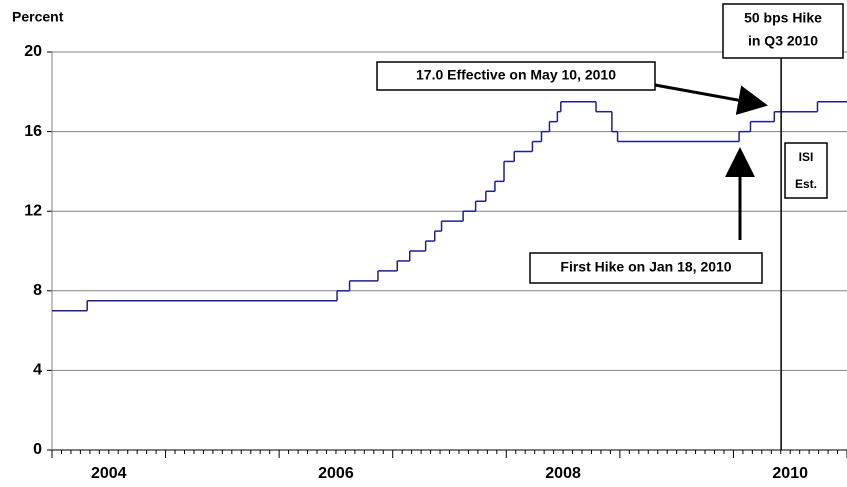 The image size is (847, 487). I want to click on y-tick-label: 4, so click(37, 370).